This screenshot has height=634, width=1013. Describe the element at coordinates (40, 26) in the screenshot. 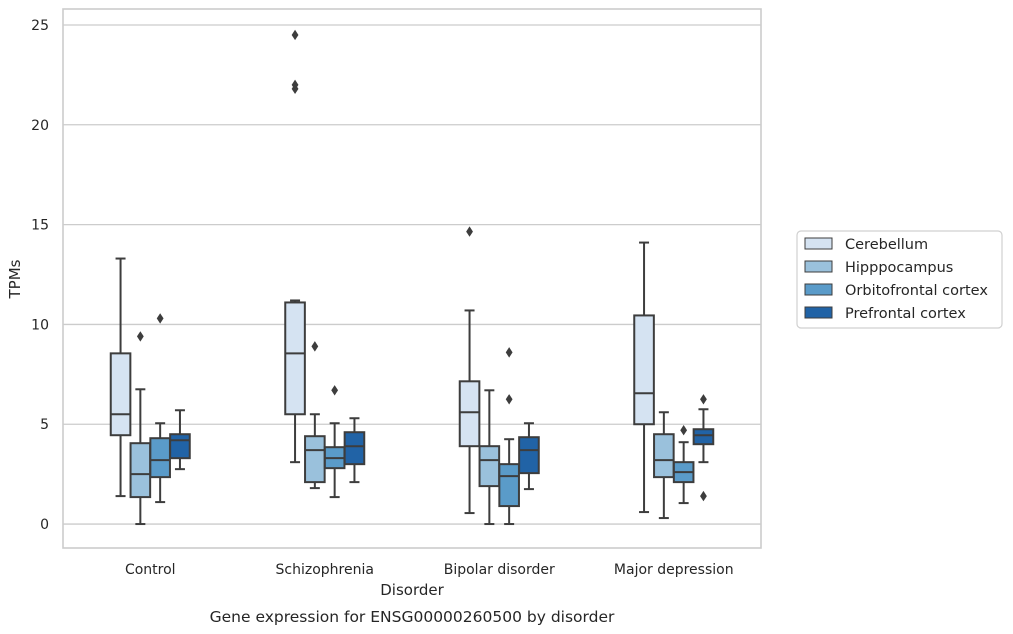

I see `y-tick-label: 25` at that location.